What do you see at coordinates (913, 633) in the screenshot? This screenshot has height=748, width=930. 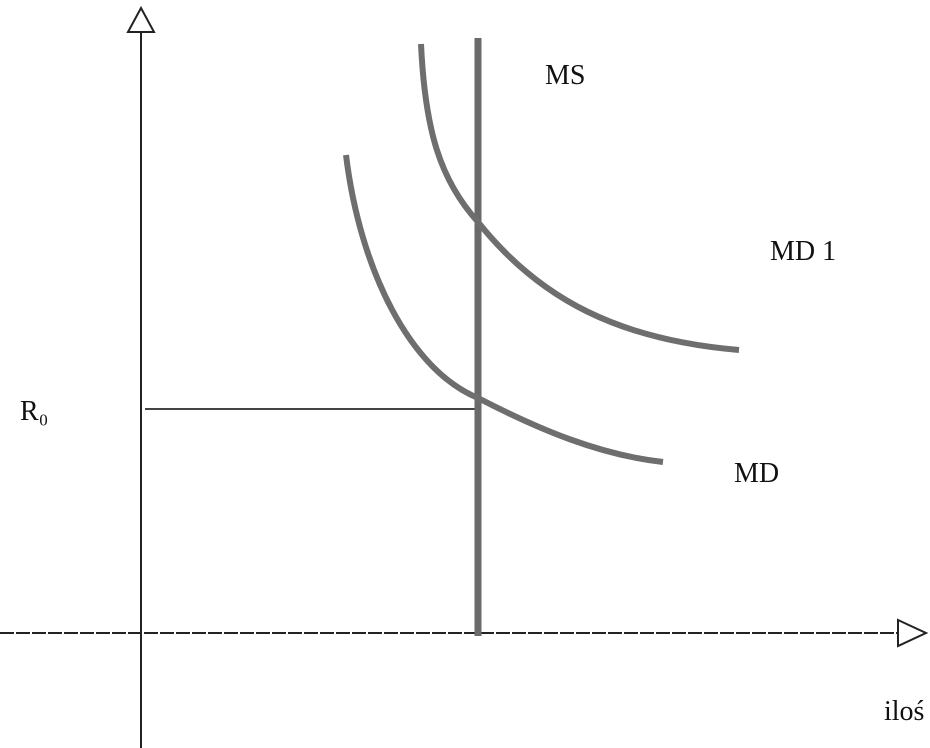 I see `x-axis-arrow` at bounding box center [913, 633].